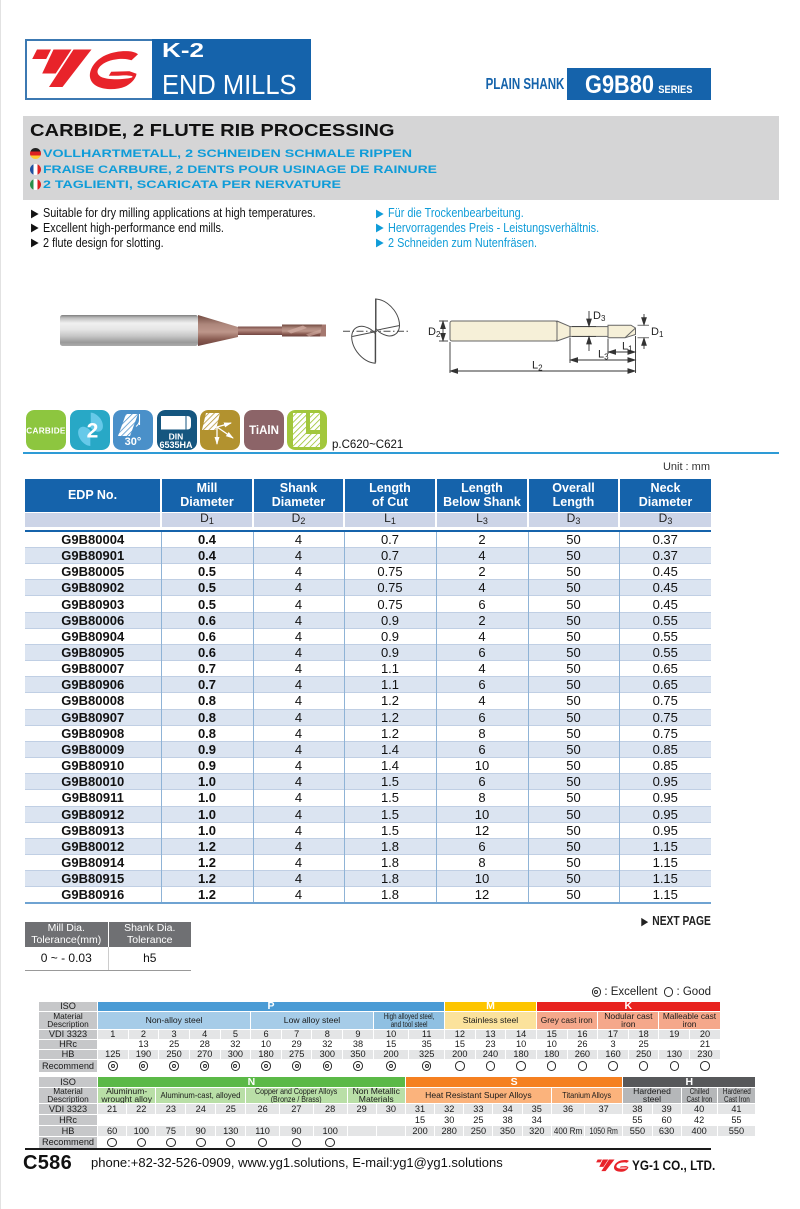 The width and height of the screenshot is (800, 1209). I want to click on svg-text: 2, so click(92, 431).